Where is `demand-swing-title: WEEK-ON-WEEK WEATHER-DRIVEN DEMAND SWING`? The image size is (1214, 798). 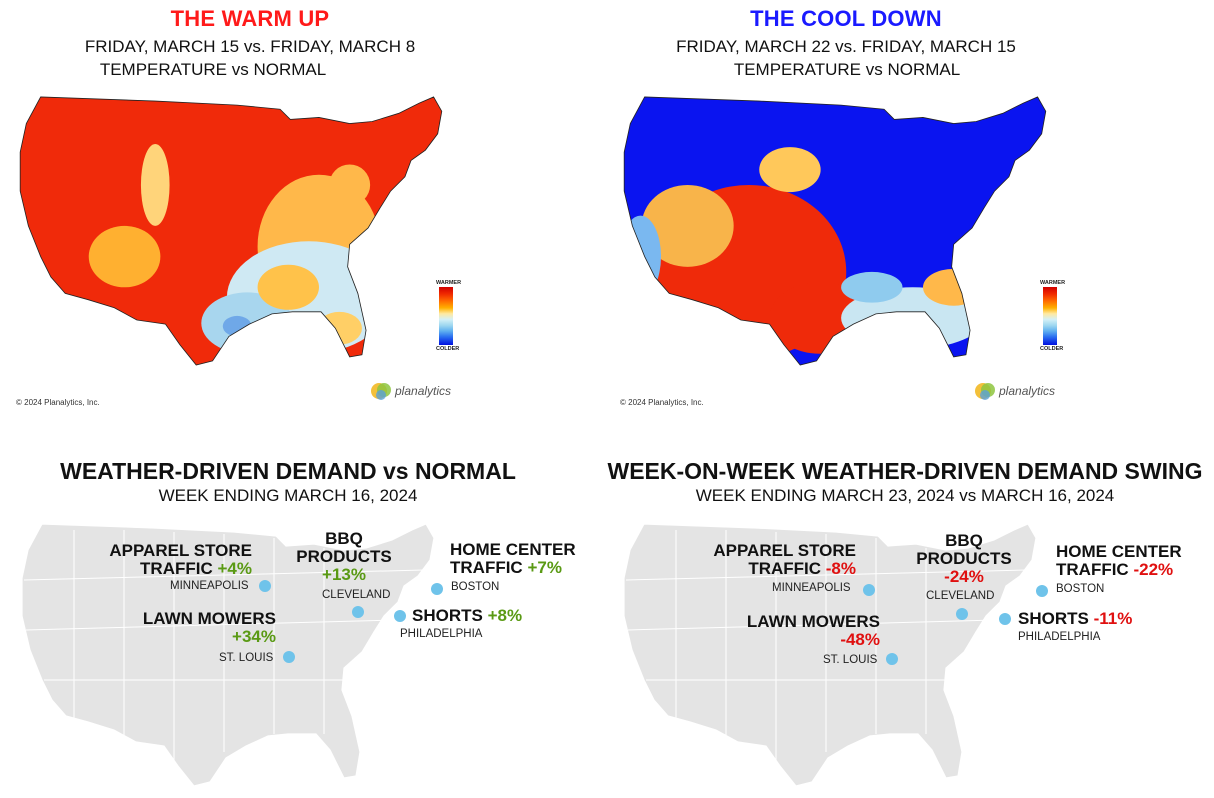
demand-swing-title: WEEK-ON-WEEK WEATHER-DRIVEN DEMAND SWING is located at coordinates (905, 471).